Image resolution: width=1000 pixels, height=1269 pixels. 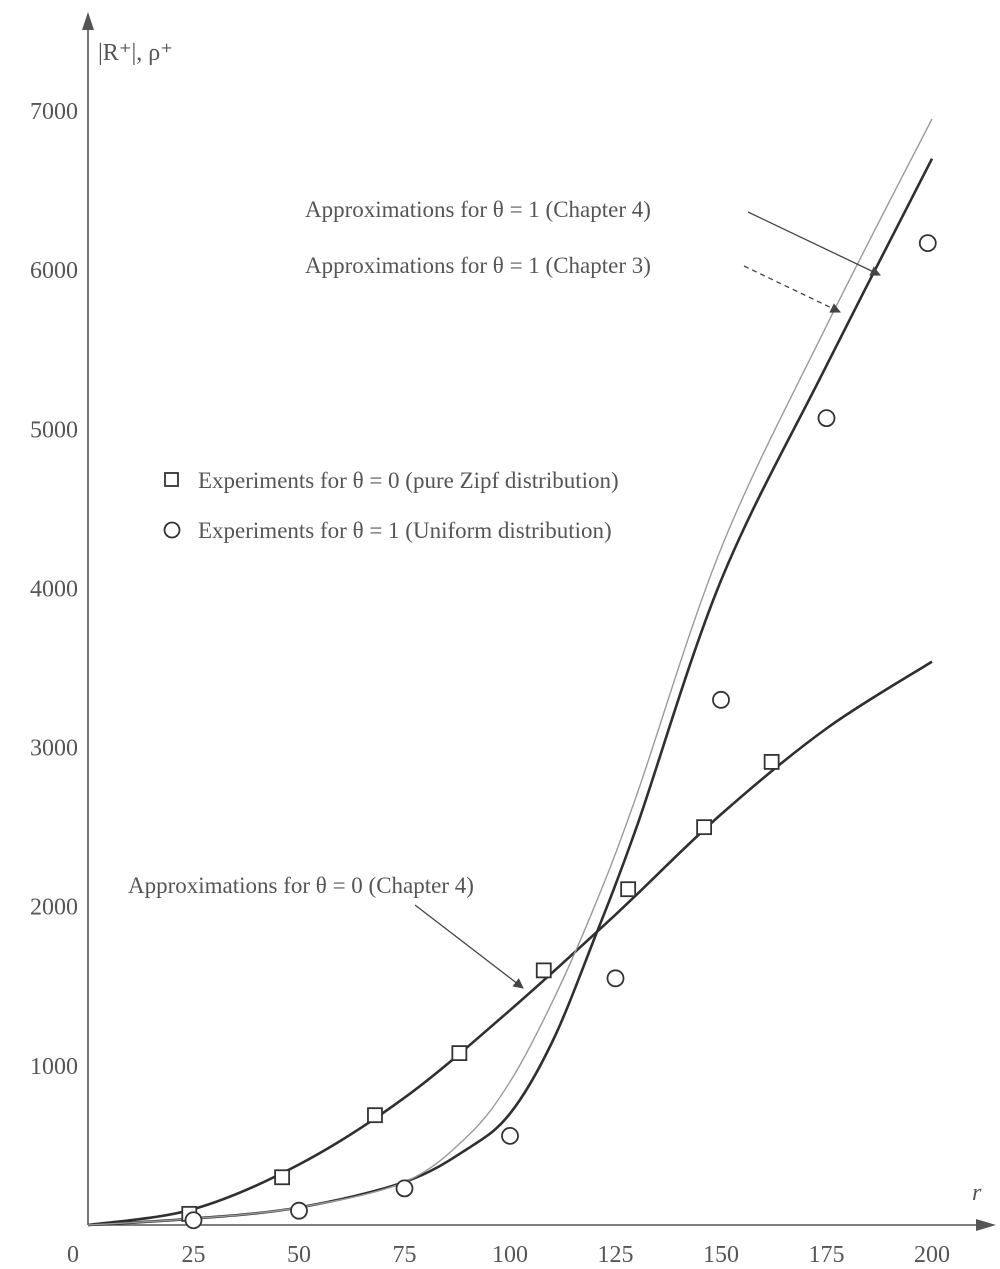 What do you see at coordinates (54, 271) in the screenshot?
I see `y-tick-label: 6000` at bounding box center [54, 271].